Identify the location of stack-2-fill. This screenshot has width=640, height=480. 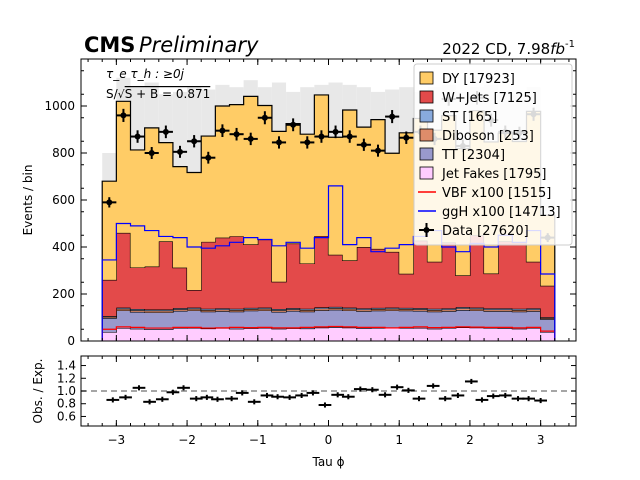
(328, 314).